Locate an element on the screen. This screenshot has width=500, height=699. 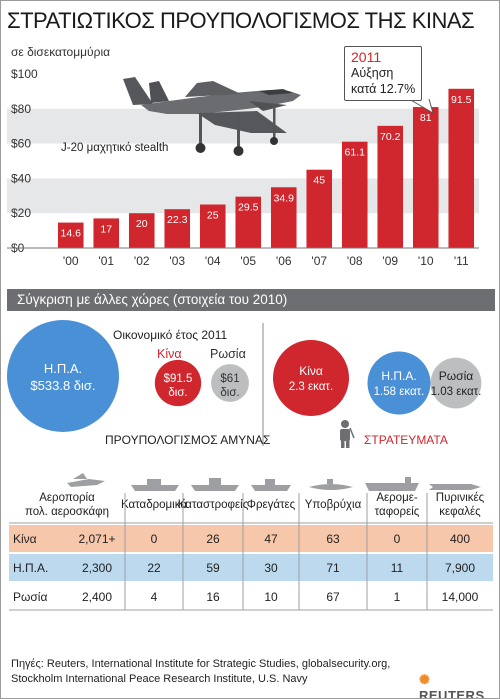
table-cell: 0 is located at coordinates (397, 539).